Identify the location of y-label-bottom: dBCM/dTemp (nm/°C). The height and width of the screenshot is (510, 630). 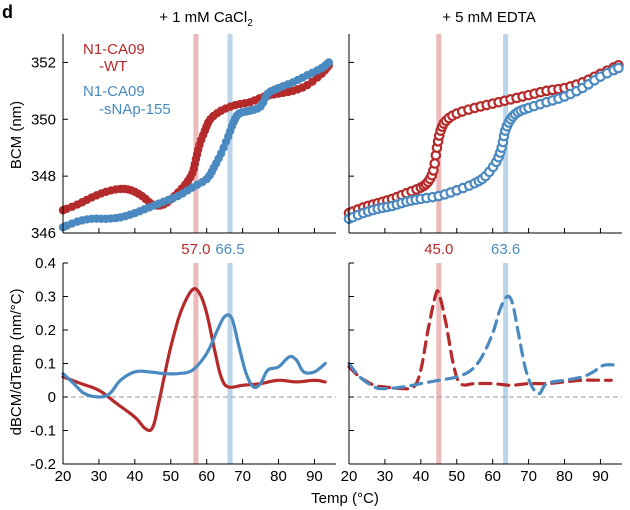
(16, 362).